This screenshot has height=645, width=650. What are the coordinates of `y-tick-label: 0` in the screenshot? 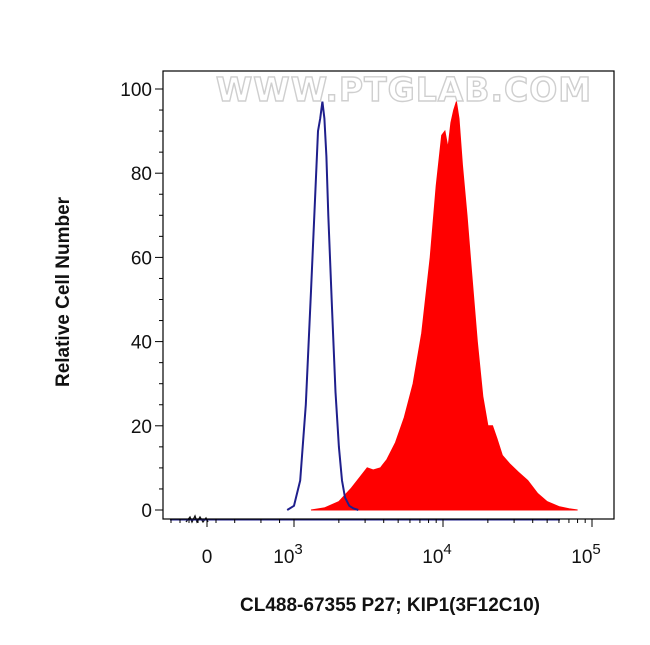 It's located at (146, 511).